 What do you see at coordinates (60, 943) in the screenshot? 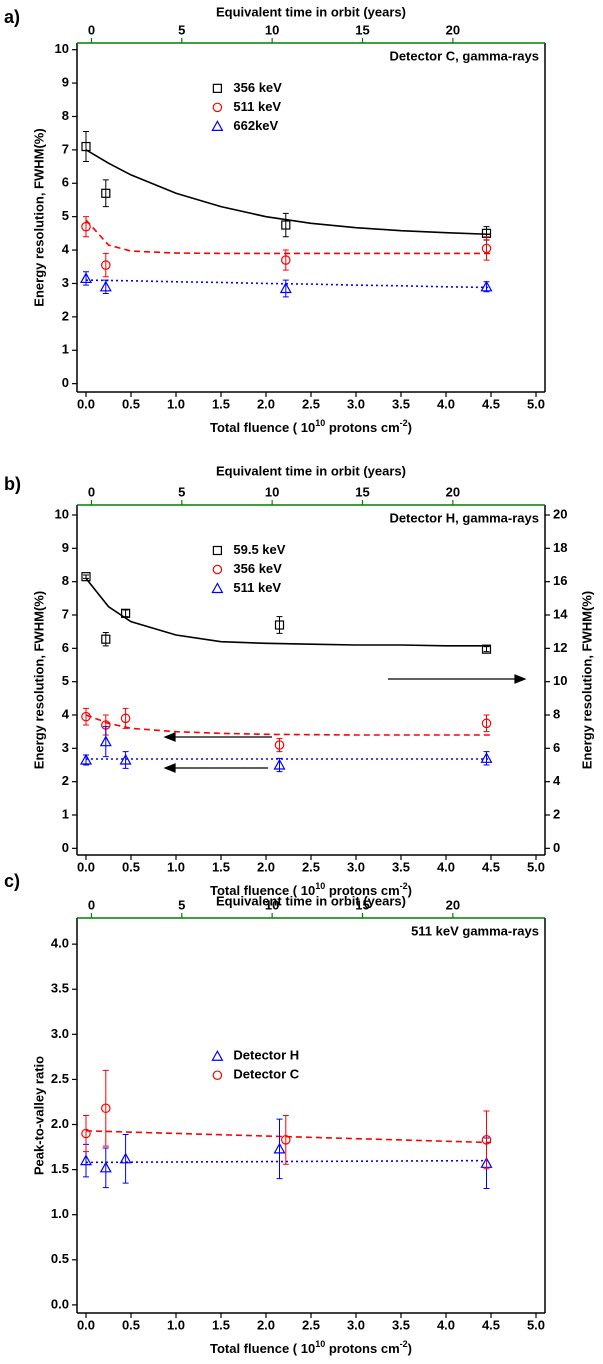
I see `y-tick-label: 4.0` at bounding box center [60, 943].